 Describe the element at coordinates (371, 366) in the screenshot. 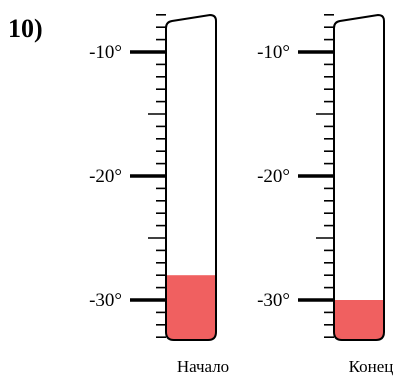

I see `thermometer-caption: Конец` at that location.